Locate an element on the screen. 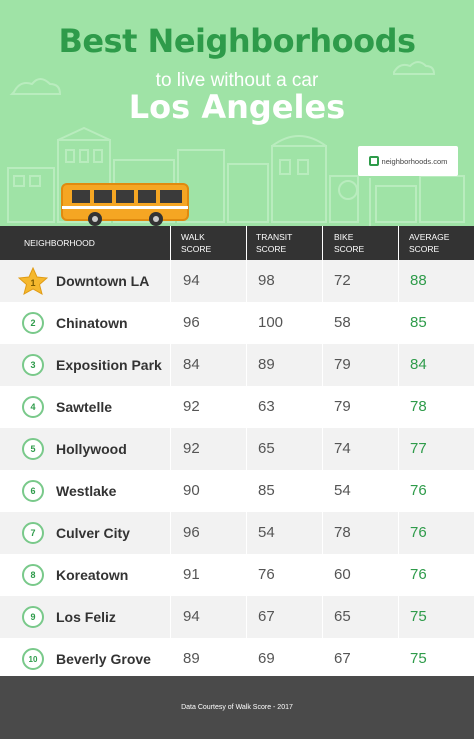  transit-score: 85 is located at coordinates (266, 490).